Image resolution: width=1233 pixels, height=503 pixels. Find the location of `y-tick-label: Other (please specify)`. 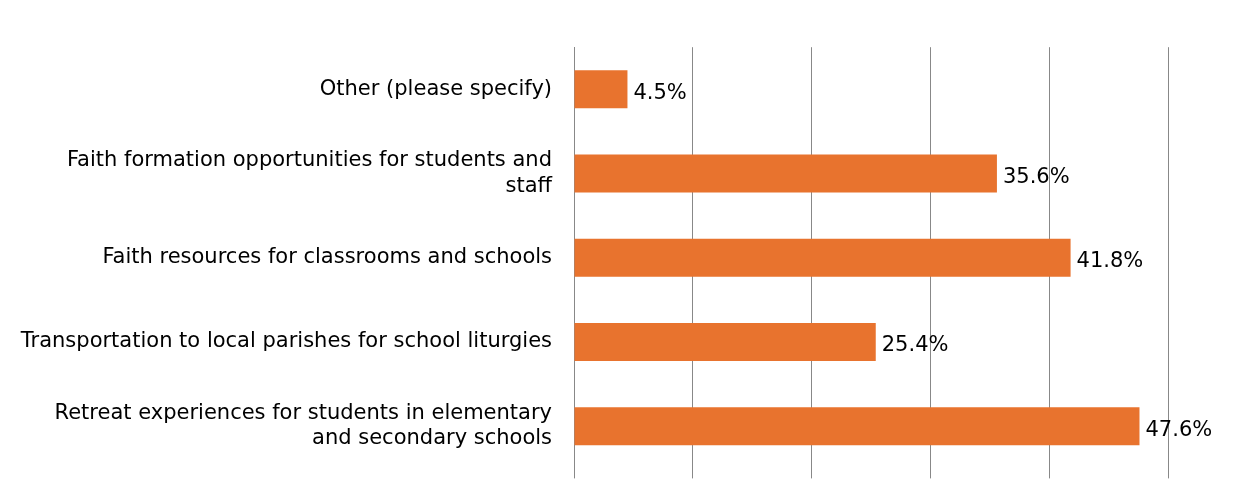

y-tick-label: Other (please specify) is located at coordinates (435, 87).